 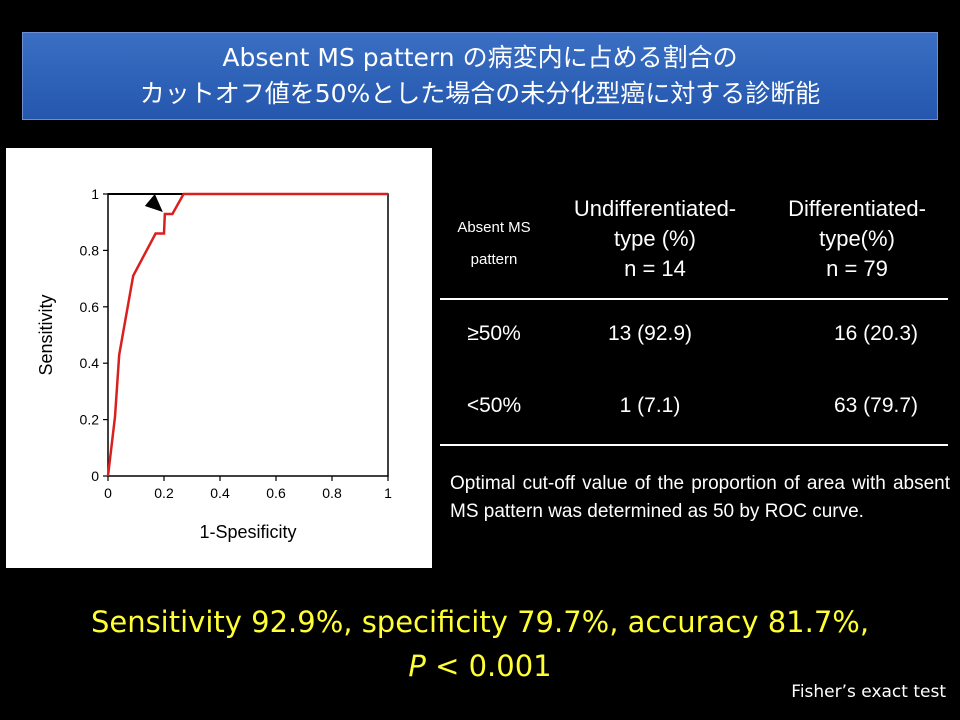 What do you see at coordinates (876, 333) in the screenshot?
I see `row-diff-value: 16 (20.3)` at bounding box center [876, 333].